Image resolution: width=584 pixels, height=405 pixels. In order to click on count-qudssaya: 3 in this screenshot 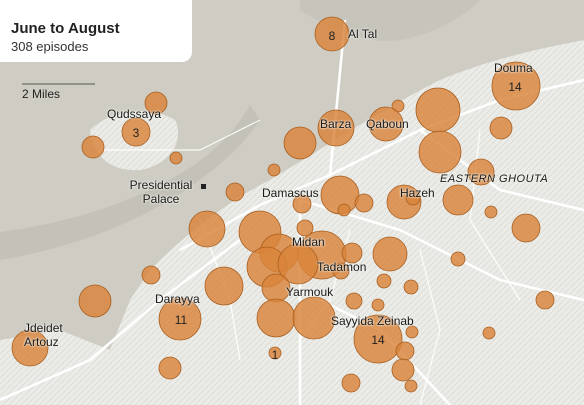, I will do `click(136, 133)`.